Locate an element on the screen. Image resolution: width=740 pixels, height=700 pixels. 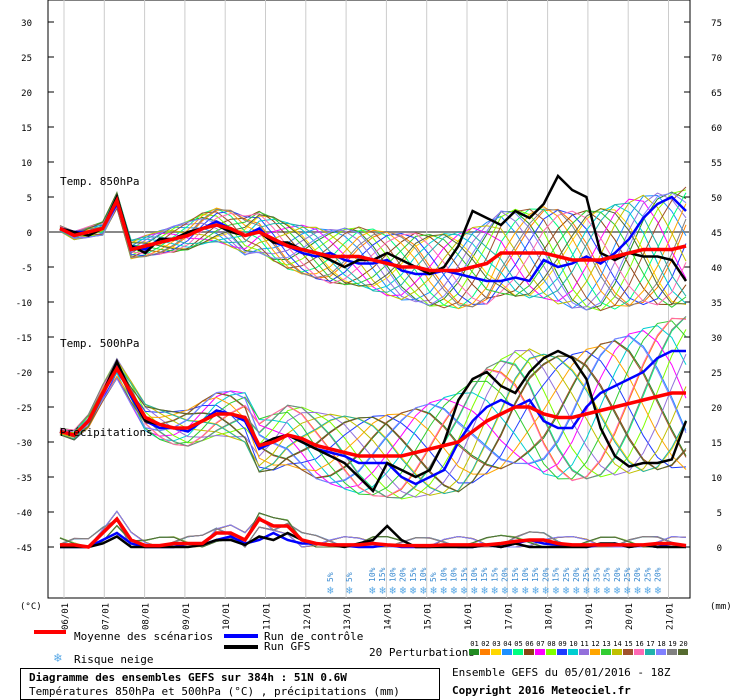
mean-850-line is located at coordinates (373, 234).